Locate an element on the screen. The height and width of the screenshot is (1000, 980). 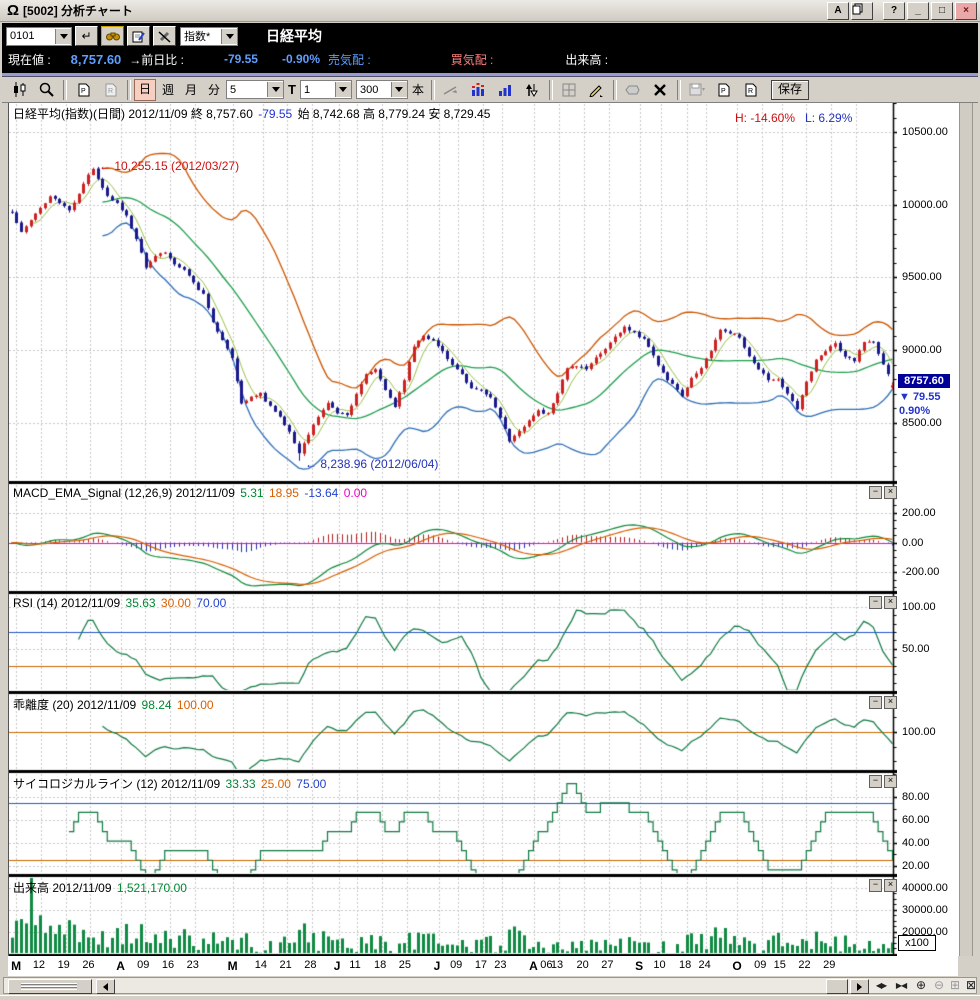
help-button: ? is located at coordinates (894, 10).